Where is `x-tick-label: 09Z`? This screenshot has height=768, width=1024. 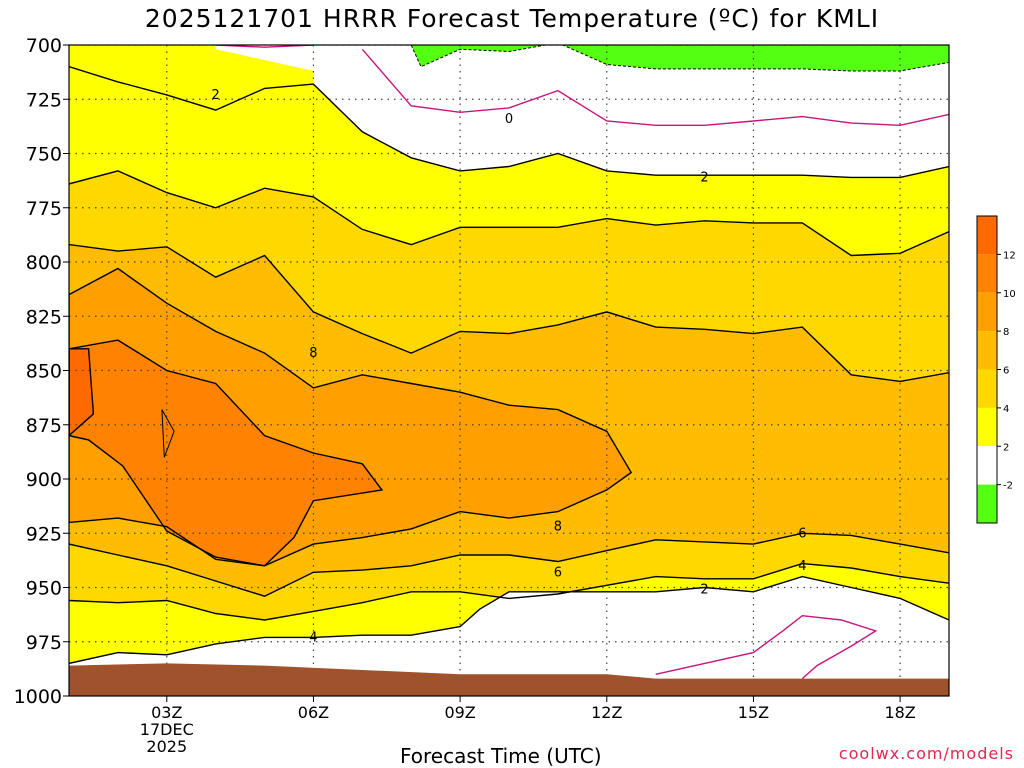 x-tick-label: 09Z is located at coordinates (459, 712).